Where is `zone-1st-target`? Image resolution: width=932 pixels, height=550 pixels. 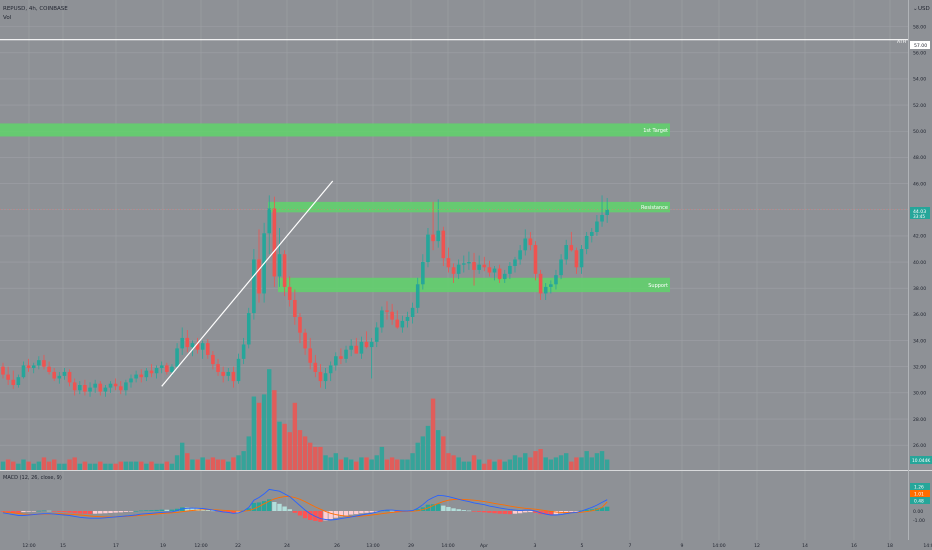
zone-1st-target is located at coordinates (335, 130).